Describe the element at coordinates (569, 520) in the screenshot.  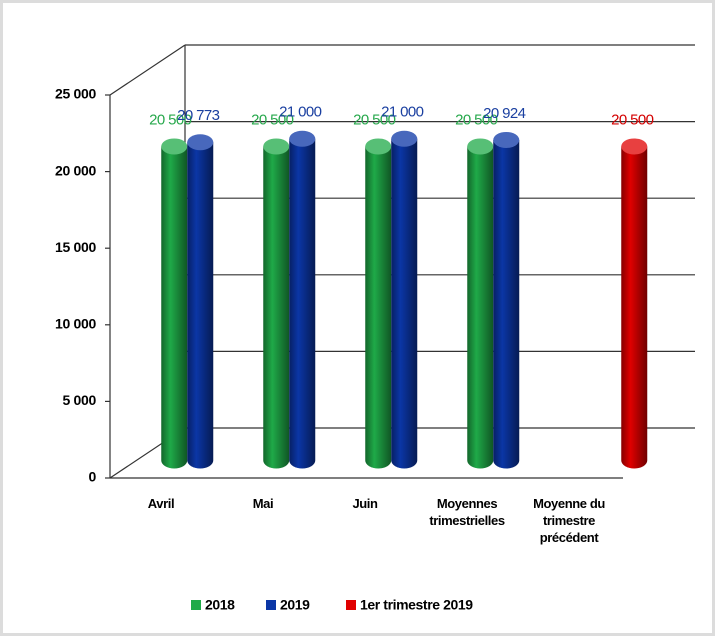
I see `x-tick-label: Moyenne du trimestre précédent` at that location.